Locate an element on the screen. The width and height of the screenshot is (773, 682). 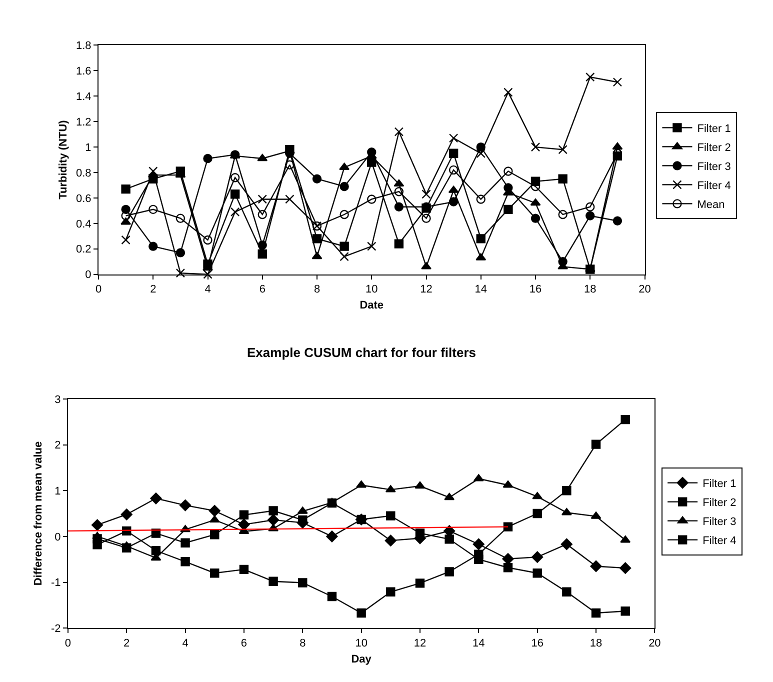
y-tick-label: 1.6 is located at coordinates (84, 72).